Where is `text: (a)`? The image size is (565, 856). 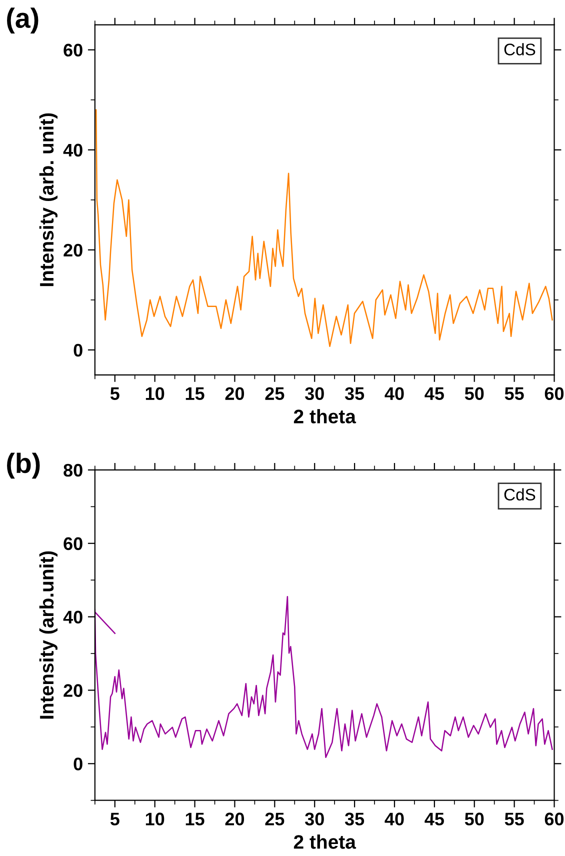 text: (a) is located at coordinates (22, 21).